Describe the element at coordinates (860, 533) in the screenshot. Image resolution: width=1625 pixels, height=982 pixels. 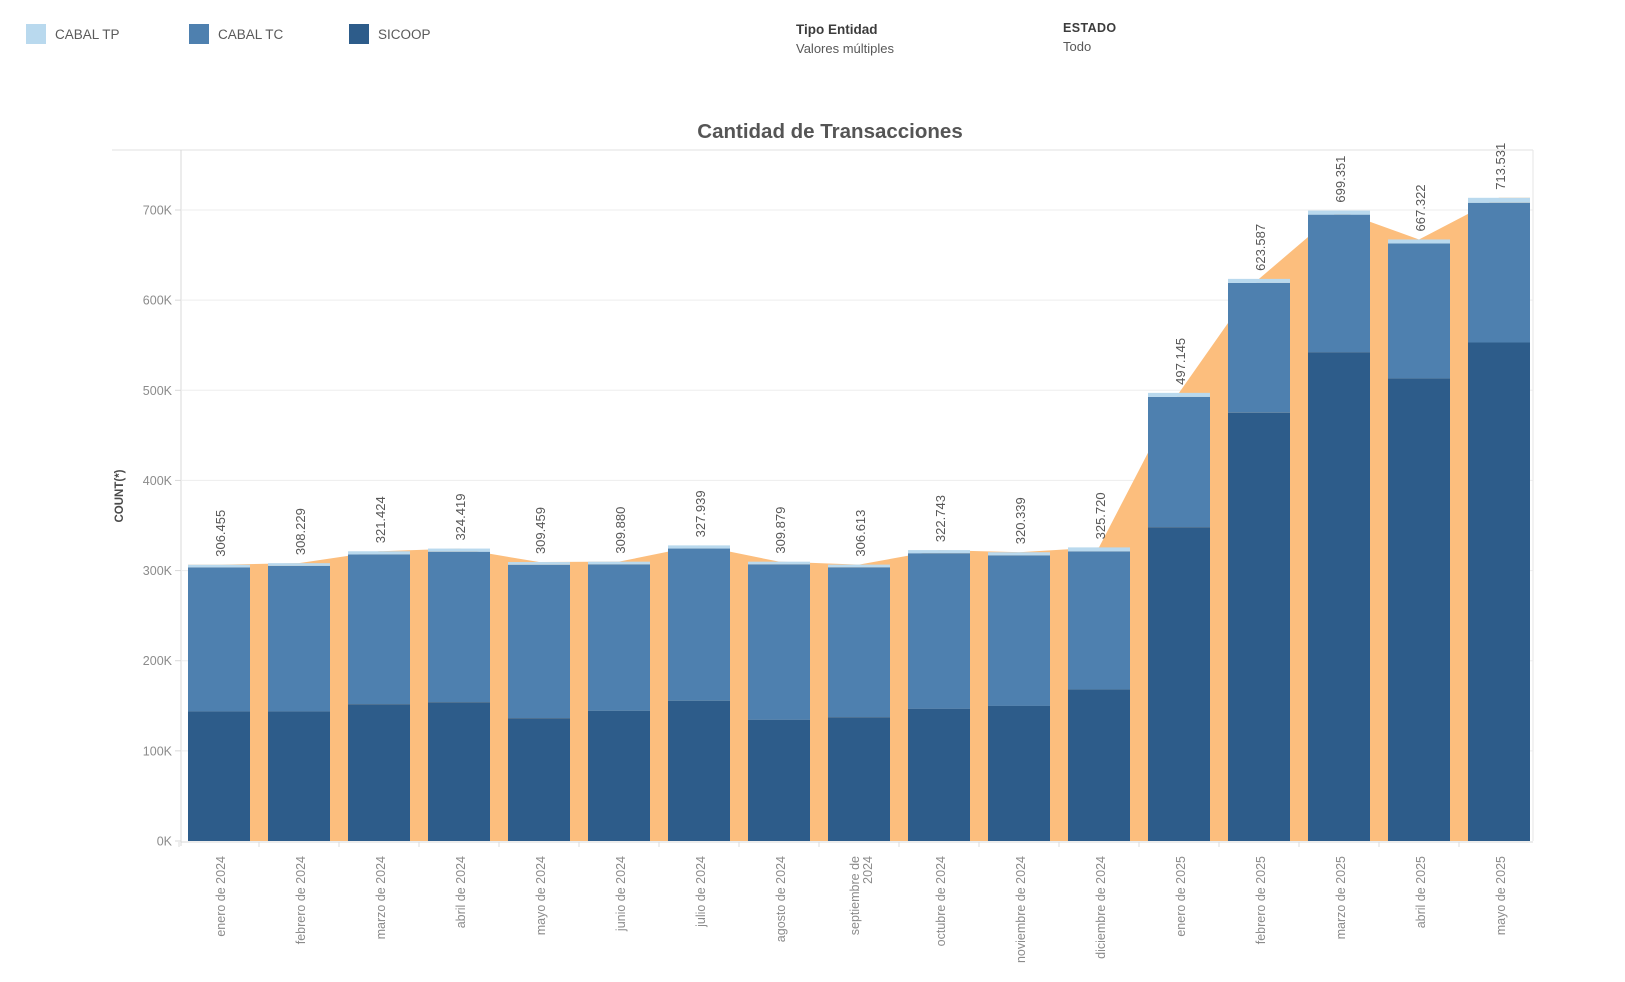
I see `bar-total-label: 306.613` at that location.